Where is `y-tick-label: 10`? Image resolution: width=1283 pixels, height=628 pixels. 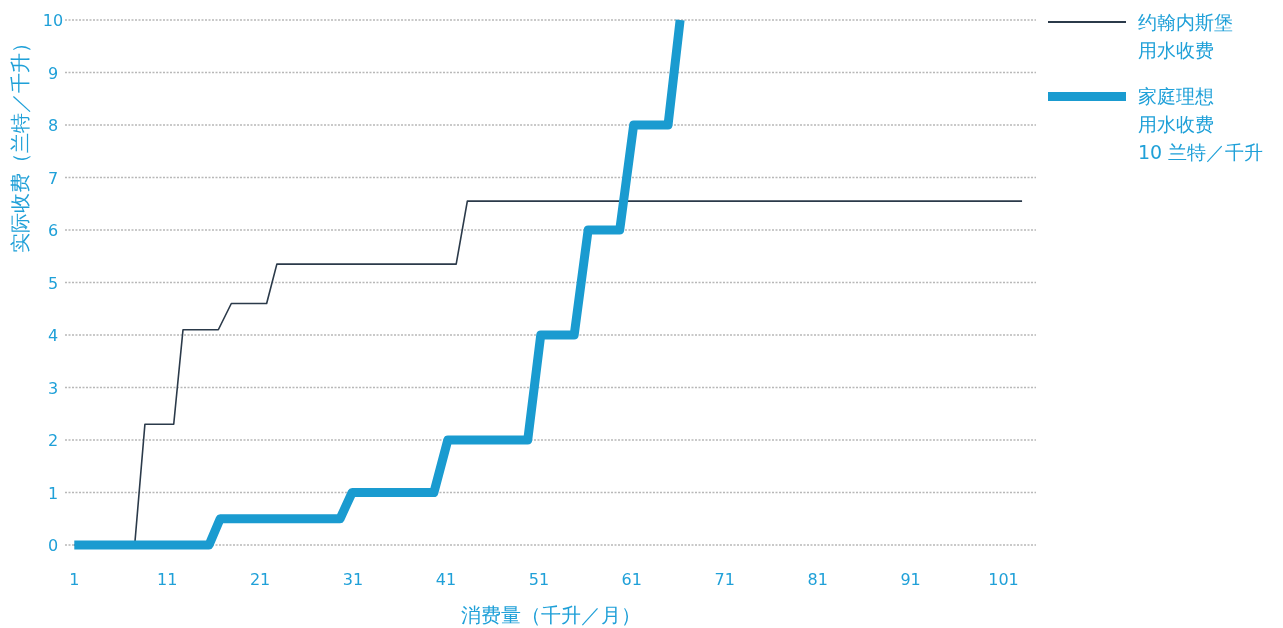 y-tick-label: 10 is located at coordinates (53, 20).